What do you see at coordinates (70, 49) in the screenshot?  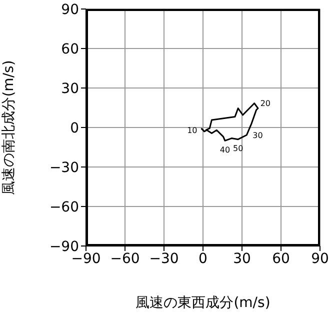 I see `y-tick-label: 60` at bounding box center [70, 49].